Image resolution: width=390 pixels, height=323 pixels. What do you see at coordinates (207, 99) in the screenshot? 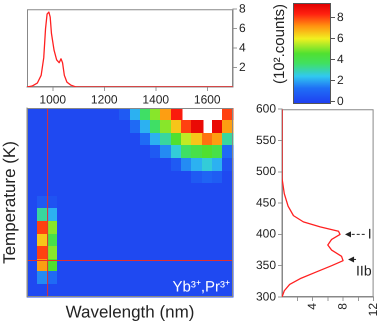
I see `x-tick-label: 1600` at bounding box center [207, 99].